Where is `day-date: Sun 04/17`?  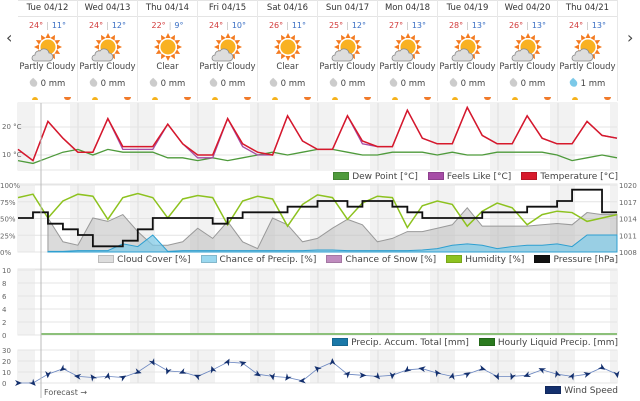
day-date: Sun 04/17 is located at coordinates (347, 8).